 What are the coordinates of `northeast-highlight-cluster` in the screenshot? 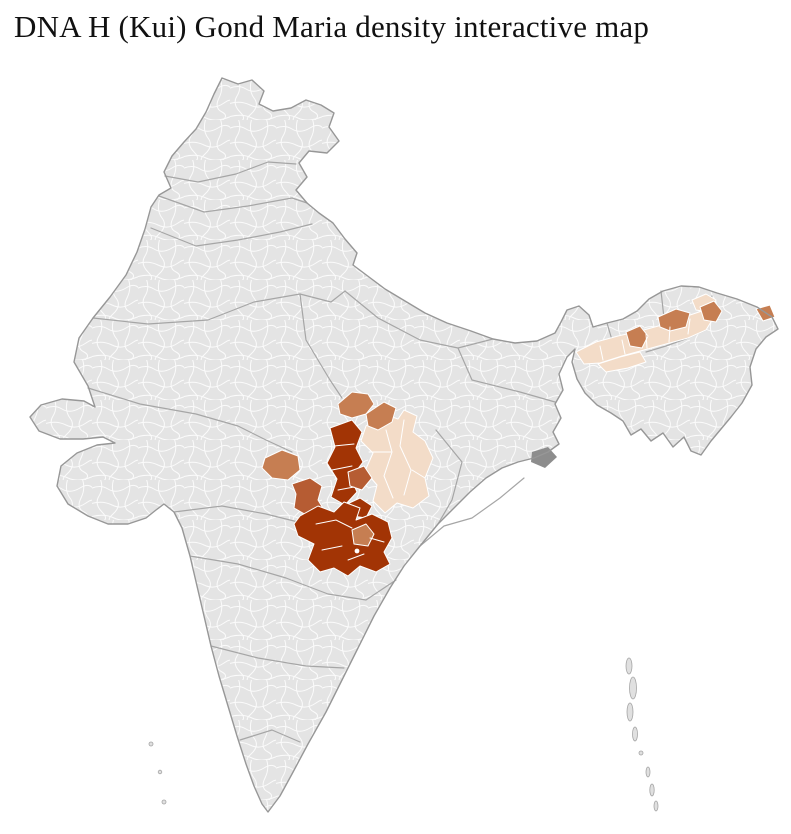 It's located at (675, 333).